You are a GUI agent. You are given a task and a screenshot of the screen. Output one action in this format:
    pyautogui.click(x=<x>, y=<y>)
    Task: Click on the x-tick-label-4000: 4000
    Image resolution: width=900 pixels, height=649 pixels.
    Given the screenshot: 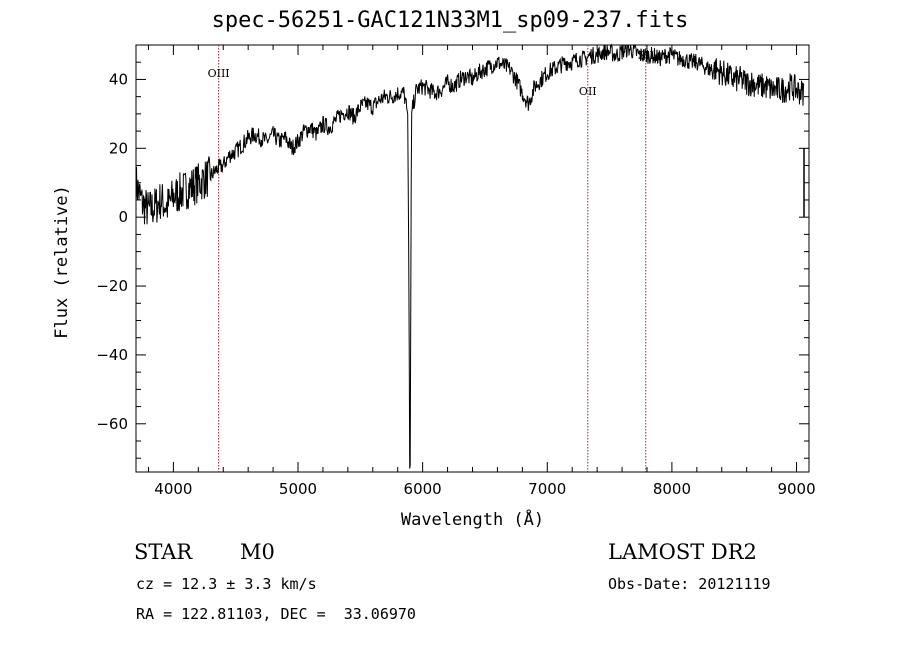 What is the action you would take?
    pyautogui.click(x=173, y=489)
    